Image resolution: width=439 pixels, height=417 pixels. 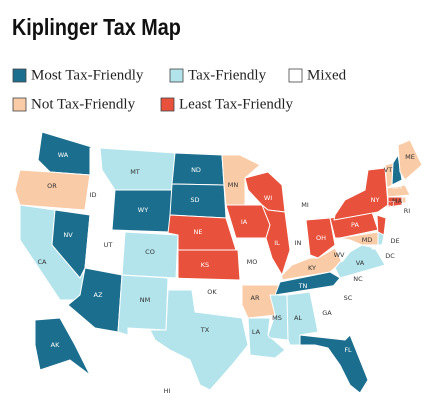 I want to click on legend-label: Most Tax-Friendly, so click(x=87, y=75).